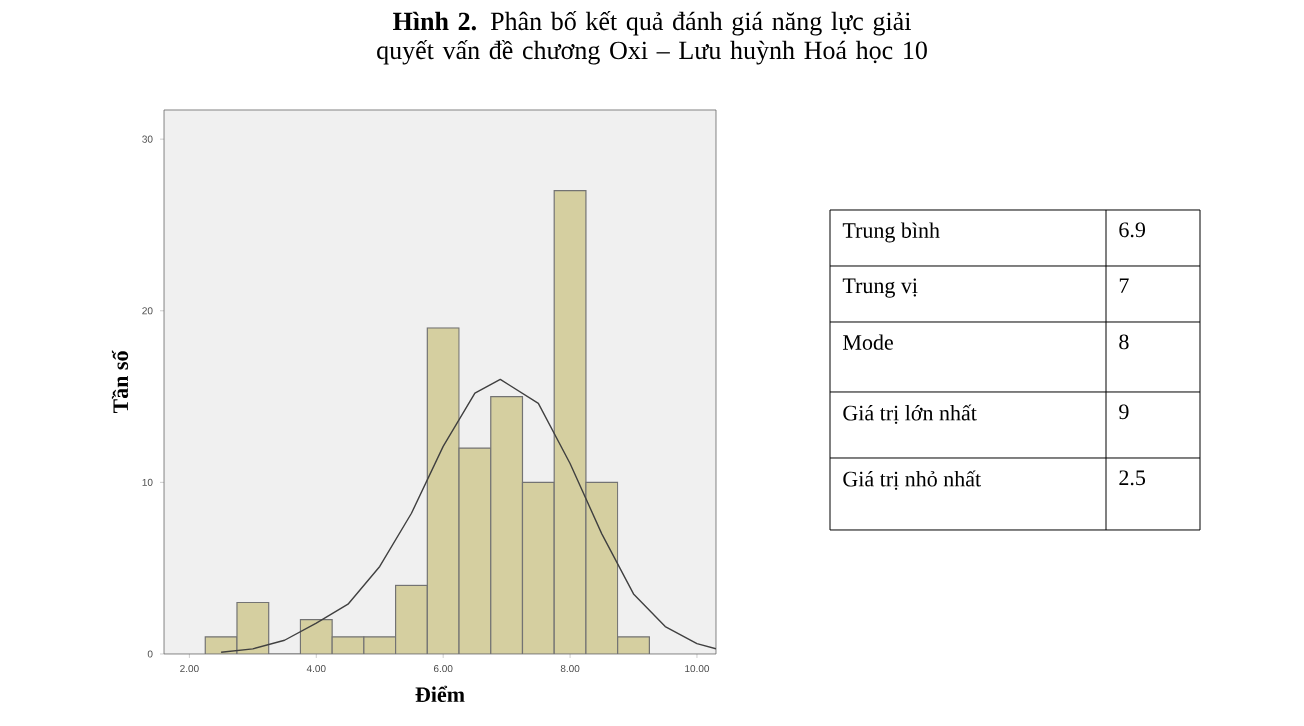 This screenshot has width=1304, height=726. What do you see at coordinates (1124, 412) in the screenshot?
I see `data-label: 9` at bounding box center [1124, 412].